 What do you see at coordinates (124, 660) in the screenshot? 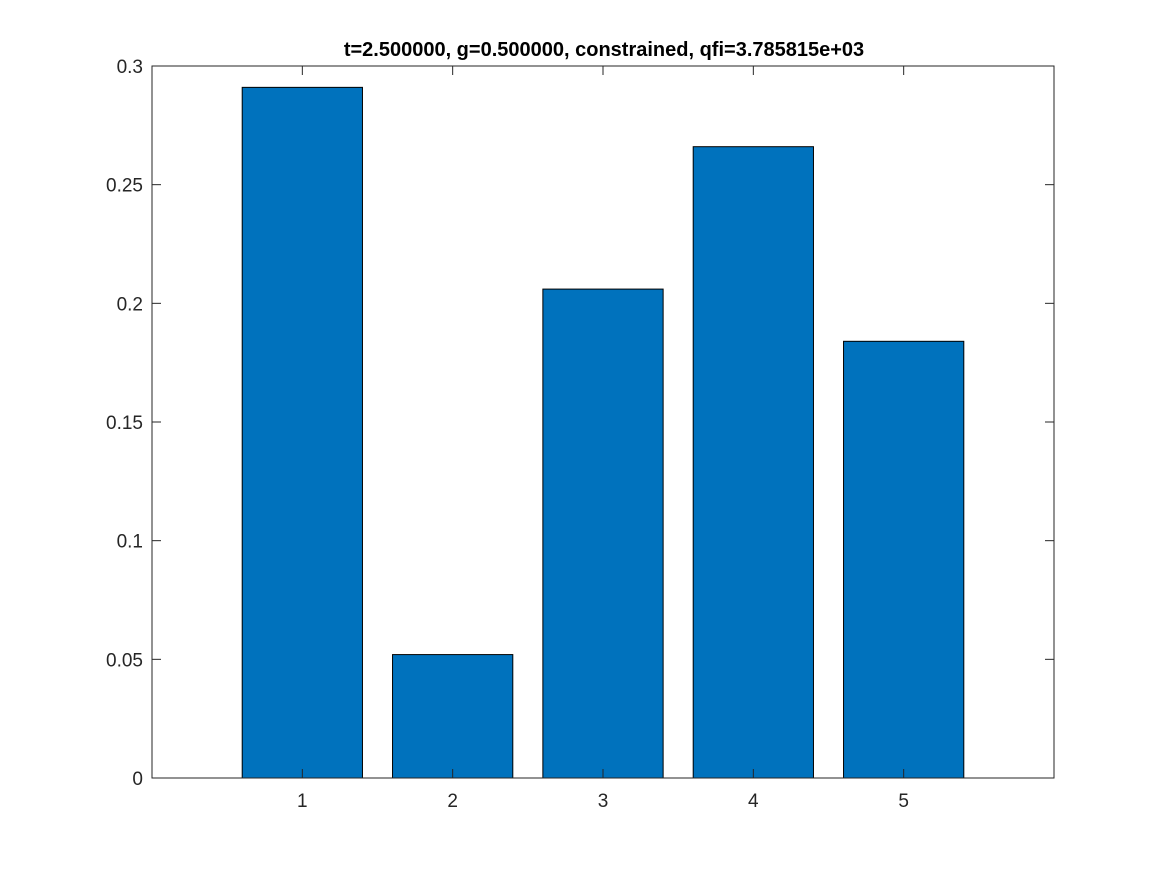
I see `y-tick-label: 0.05` at bounding box center [124, 660].